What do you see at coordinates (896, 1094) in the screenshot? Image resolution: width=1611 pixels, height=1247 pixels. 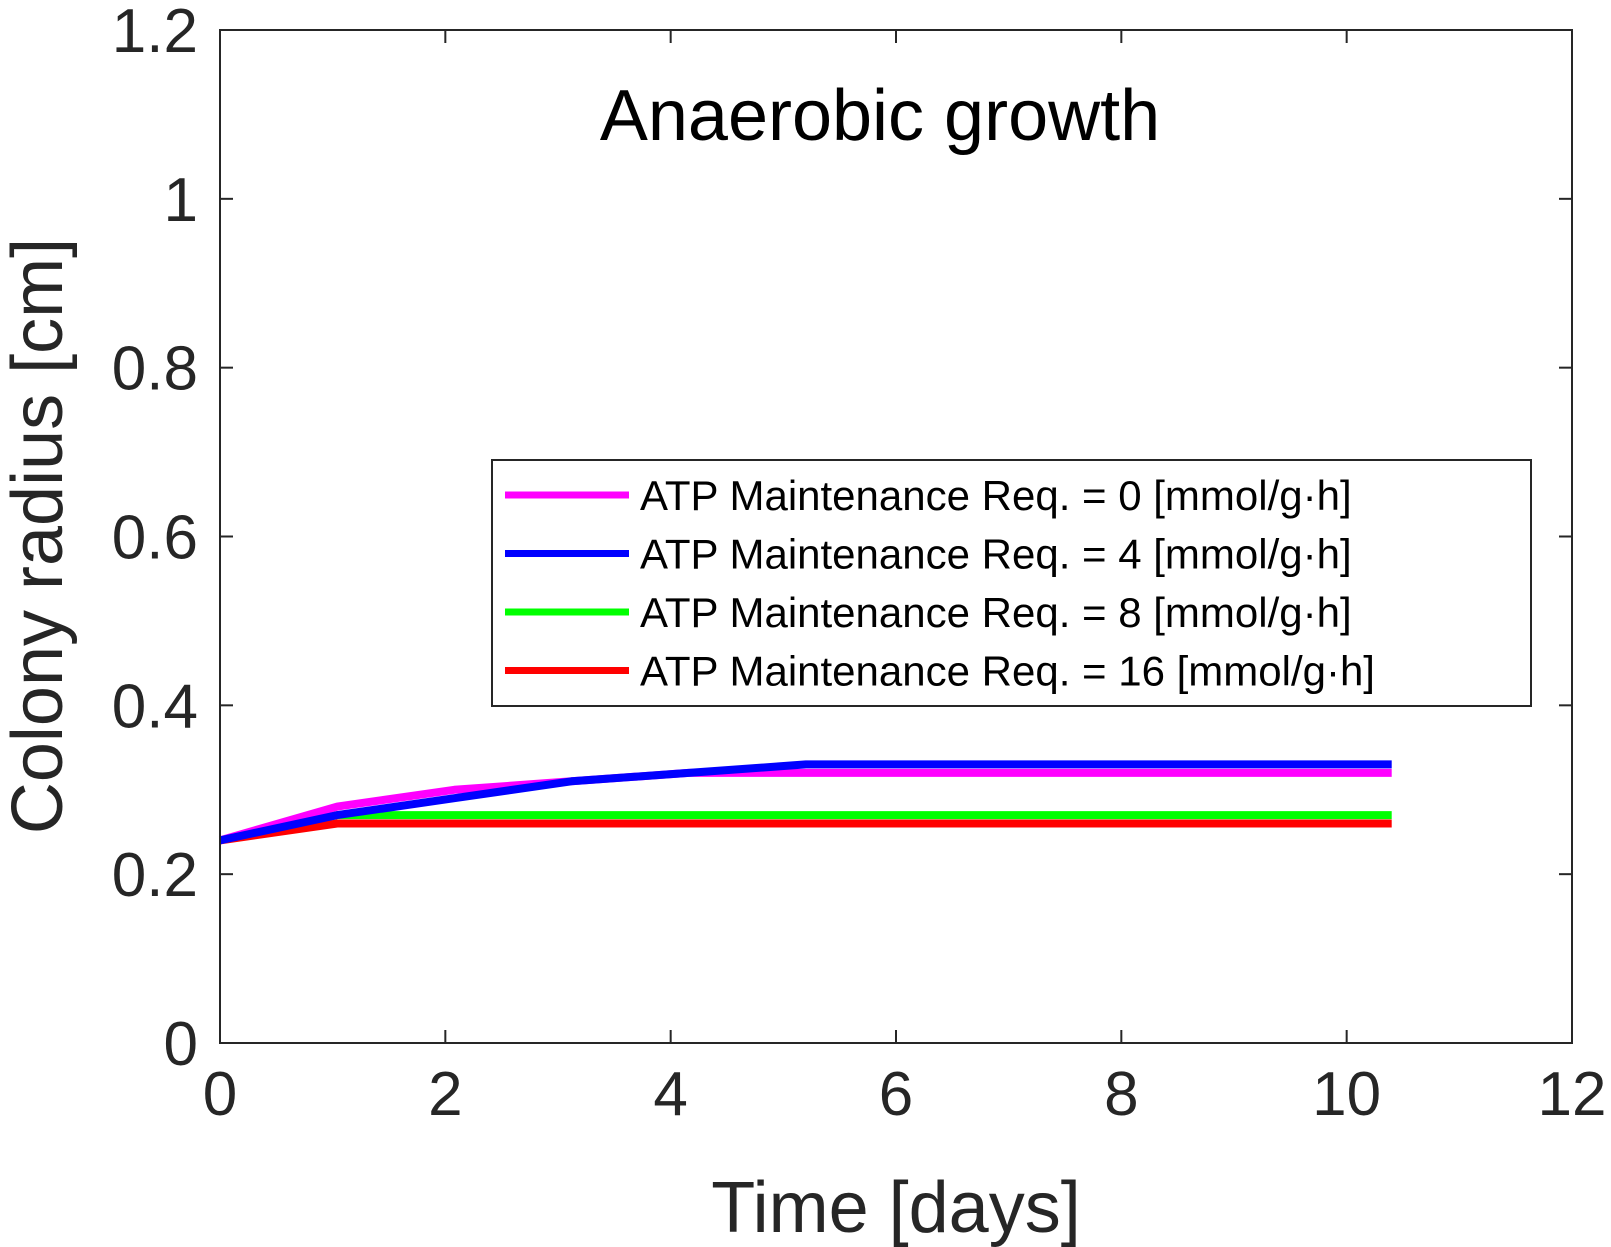 I see `x-tick-label: 6` at bounding box center [896, 1094].